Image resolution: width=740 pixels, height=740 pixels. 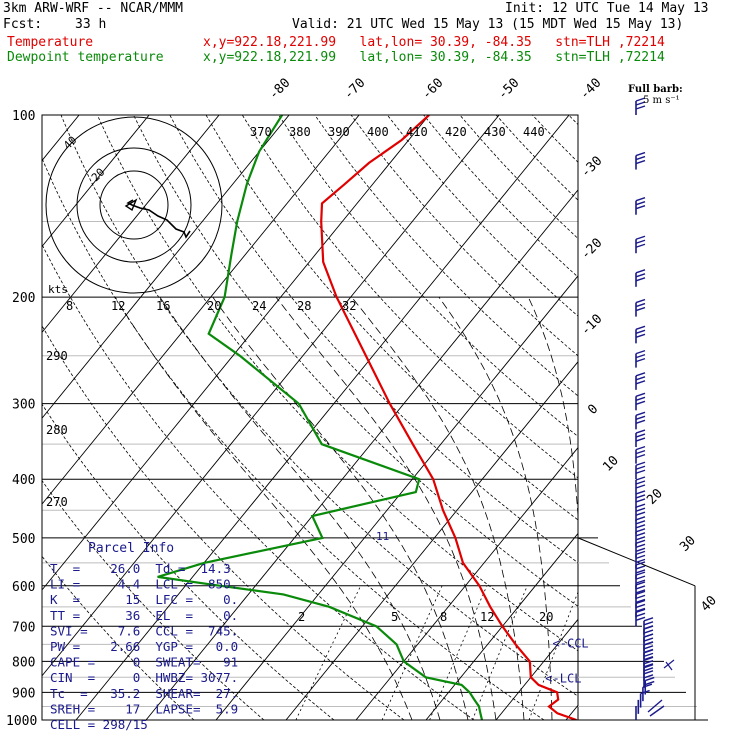 I want to click on parcel-info-row: CIN = 0 HWBZ= 3077., so click(x=144, y=677).